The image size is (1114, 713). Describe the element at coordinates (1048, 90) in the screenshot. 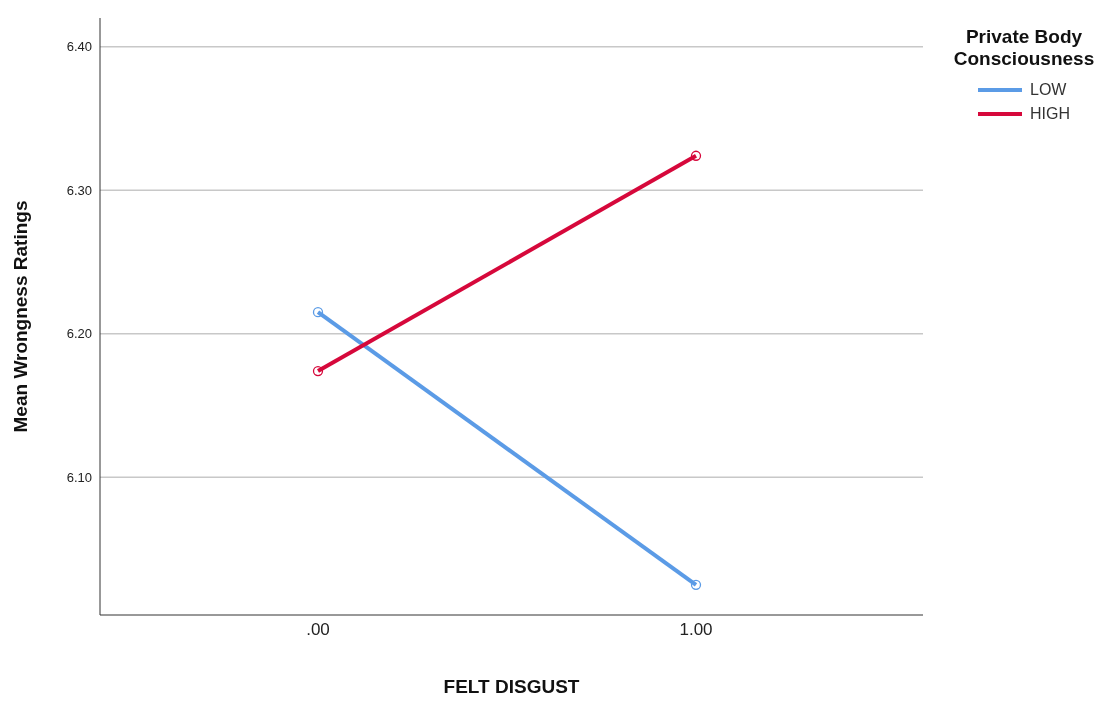

I see `legend-label: LOW` at that location.